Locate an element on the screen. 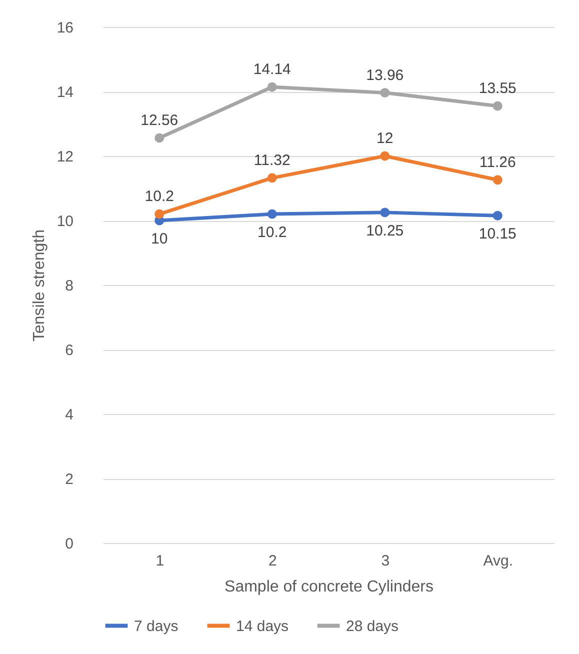 The width and height of the screenshot is (579, 654). x-tick-label: Avg. is located at coordinates (498, 561).